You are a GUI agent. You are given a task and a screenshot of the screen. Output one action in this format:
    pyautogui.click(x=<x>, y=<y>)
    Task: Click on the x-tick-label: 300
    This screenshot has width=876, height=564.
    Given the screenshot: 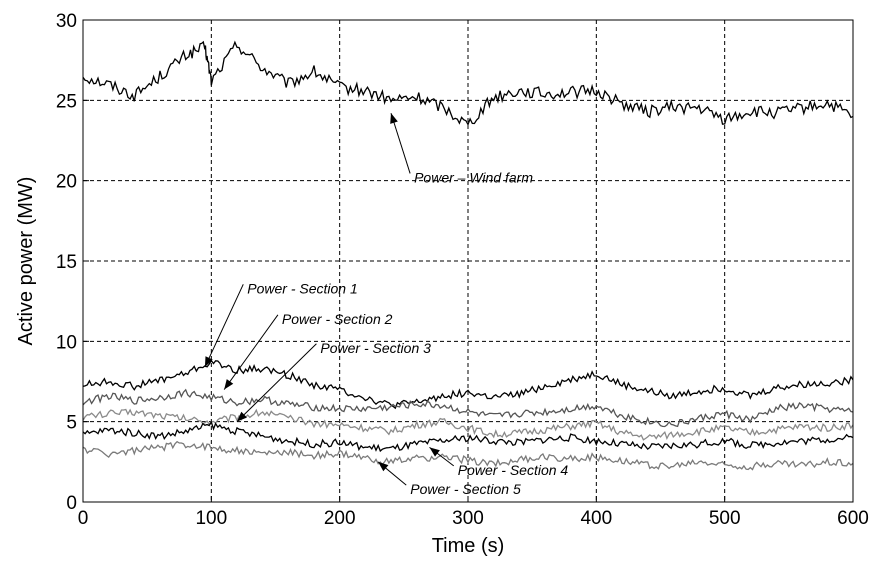 What is the action you would take?
    pyautogui.click(x=468, y=518)
    